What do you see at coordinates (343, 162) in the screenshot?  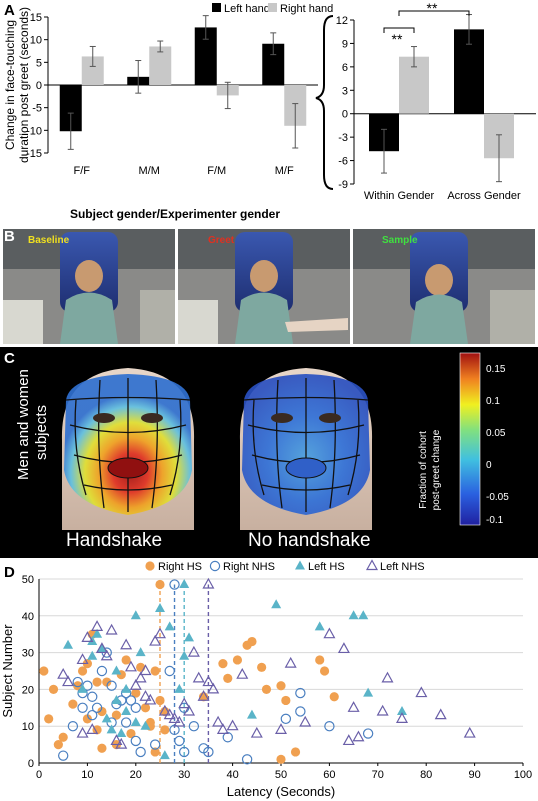 I see `y-tick-label: -6` at bounding box center [343, 162].